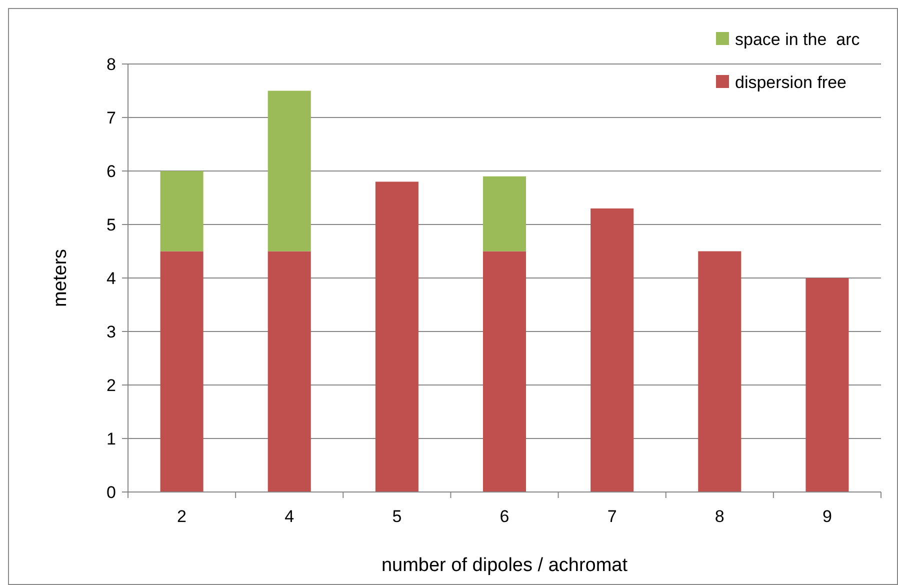 The width and height of the screenshot is (898, 585). What do you see at coordinates (111, 385) in the screenshot?
I see `y-tick-label: 2` at bounding box center [111, 385].